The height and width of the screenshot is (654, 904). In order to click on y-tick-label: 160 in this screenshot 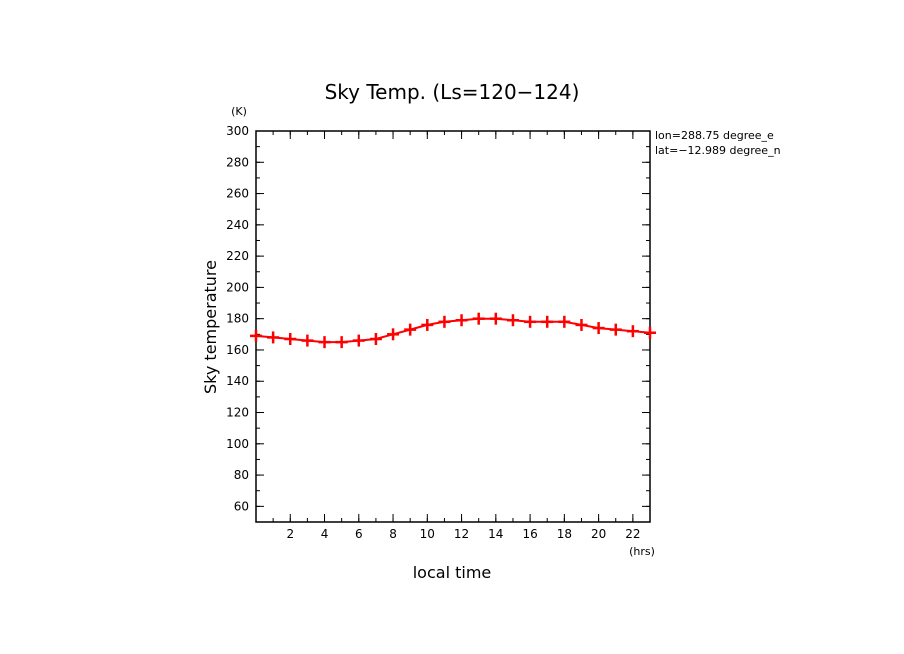, I will do `click(237, 350)`.